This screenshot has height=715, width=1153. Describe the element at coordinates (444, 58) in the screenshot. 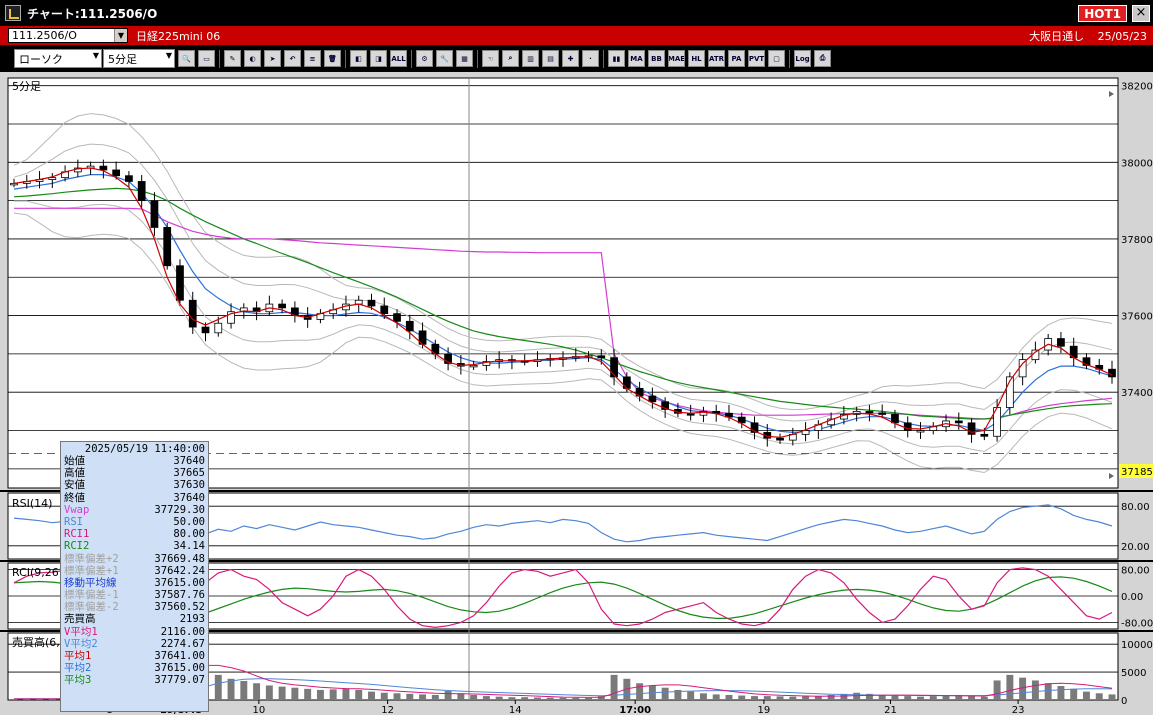

I see `wrench-icon: 🔧` at that location.